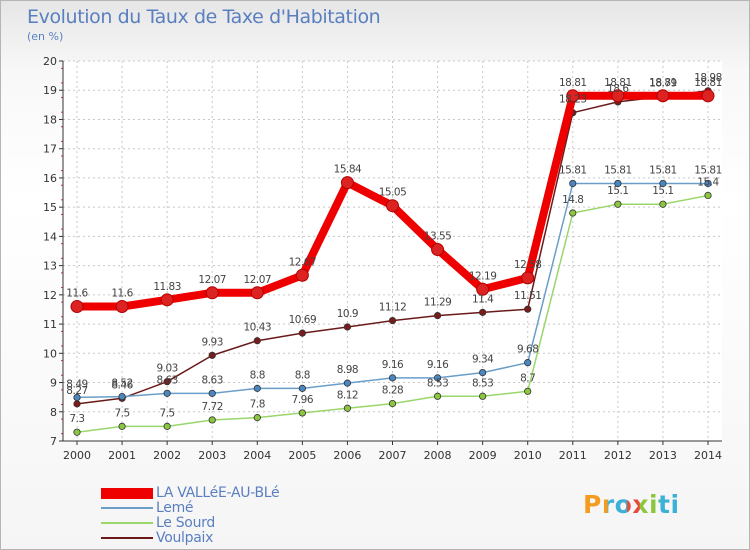  What do you see at coordinates (392, 391) in the screenshot?
I see `data-label-le-sourd: 8.28` at bounding box center [392, 391].